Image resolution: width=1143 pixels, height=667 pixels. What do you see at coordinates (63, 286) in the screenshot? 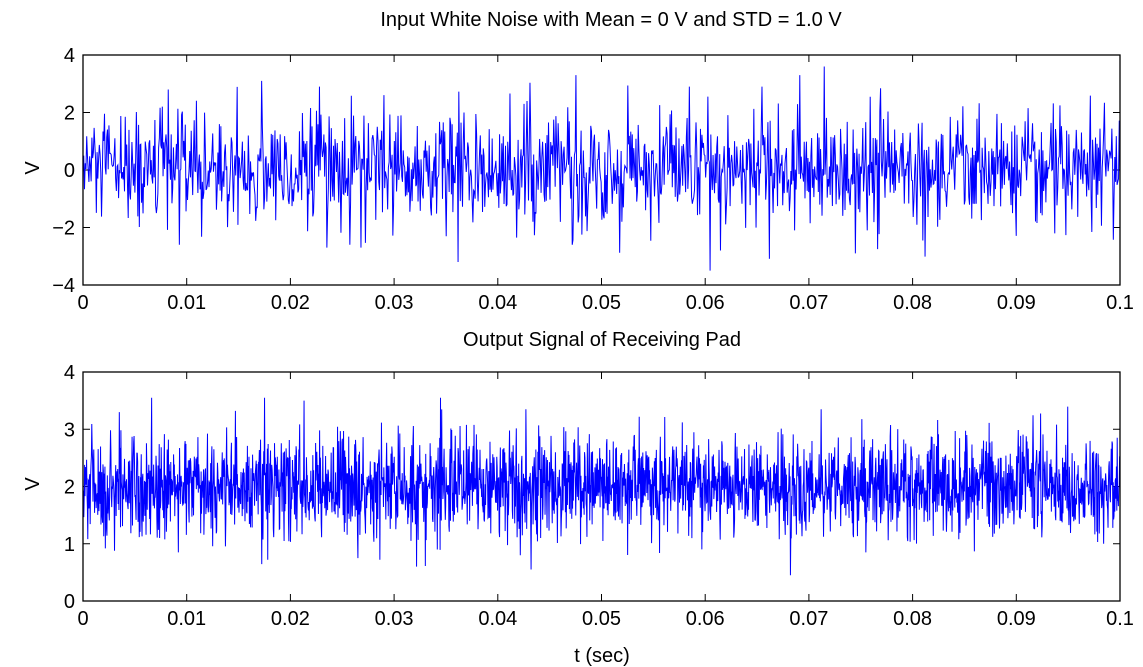
I see `y-tick-label: −4` at bounding box center [63, 286].